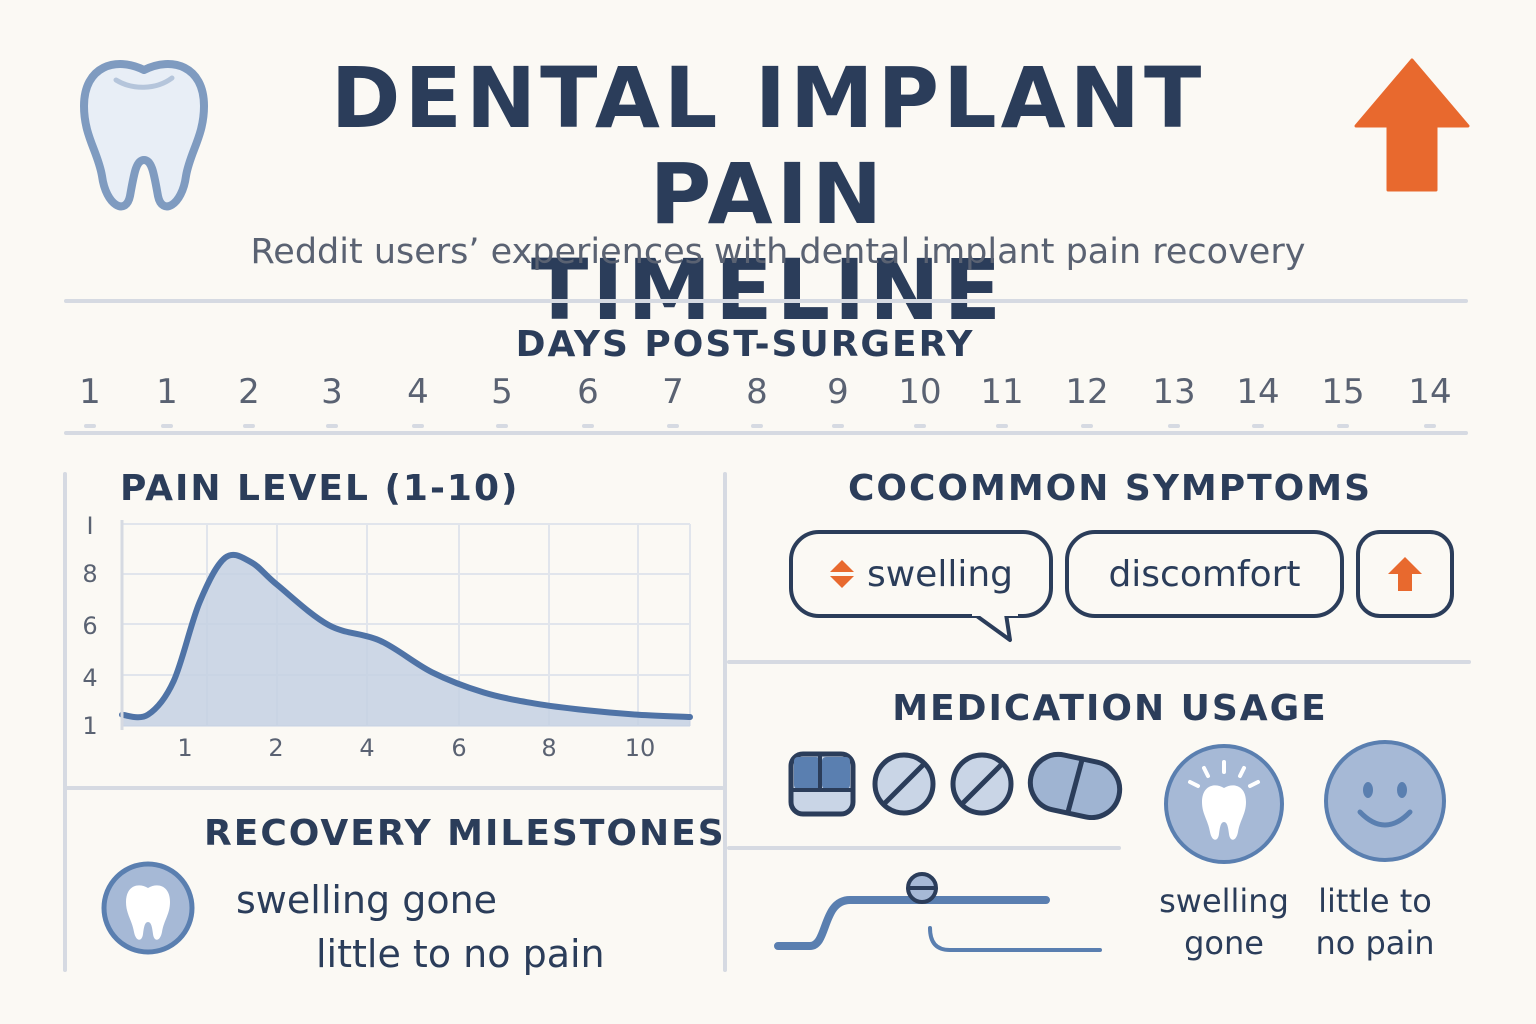 Image resolution: width=1536 pixels, height=1024 pixels. Describe the element at coordinates (148, 908) in the screenshot. I see `tooth-badge-icon` at that location.